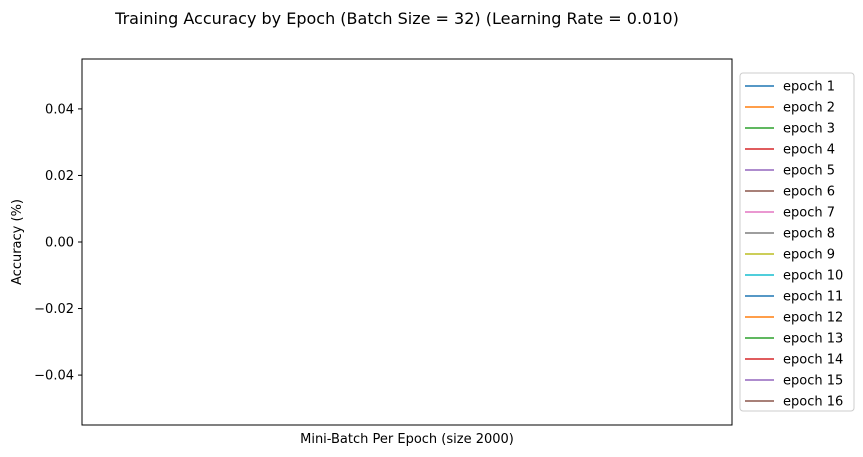 This screenshot has width=863, height=457. Describe the element at coordinates (813, 360) in the screenshot. I see `legend-label: epoch 14` at that location.